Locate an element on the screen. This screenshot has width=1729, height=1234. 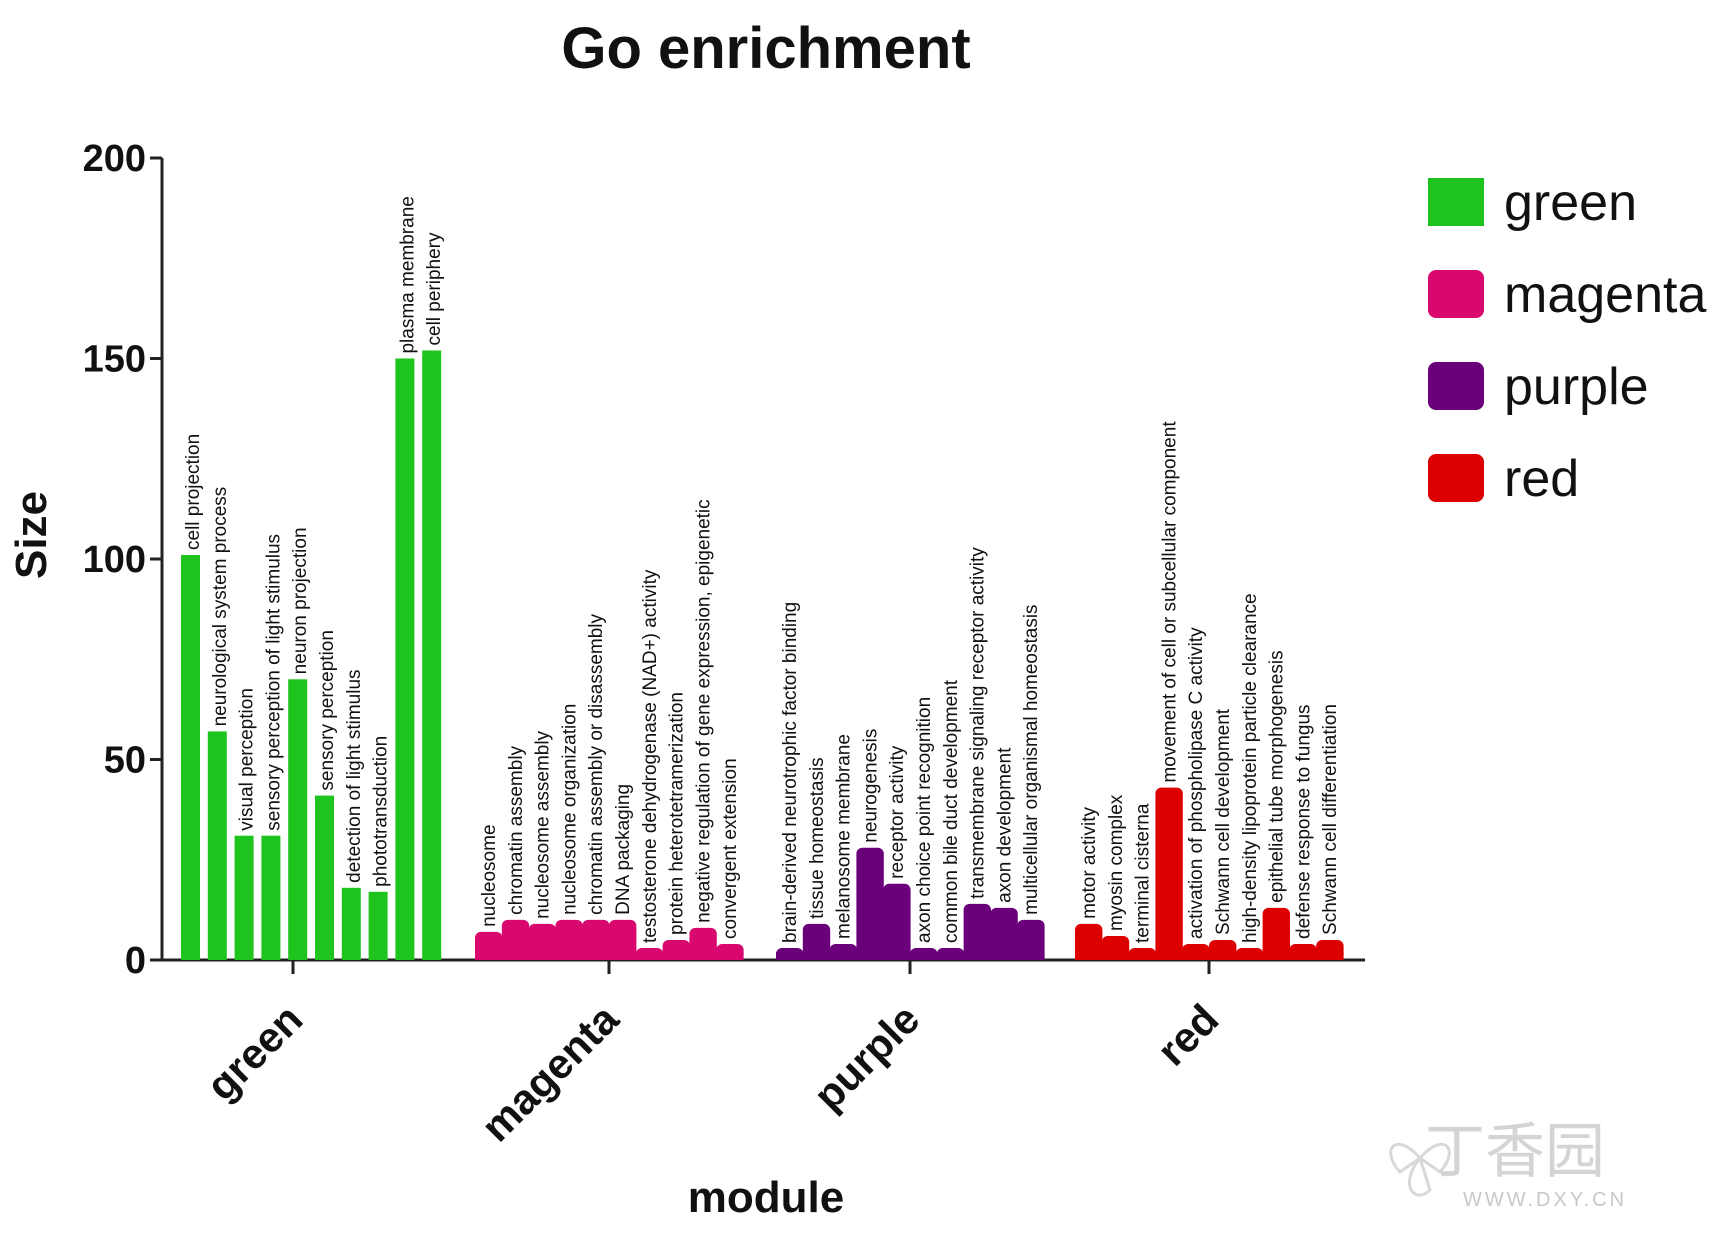
bar-label: cell periphery is located at coordinates (434, 288).